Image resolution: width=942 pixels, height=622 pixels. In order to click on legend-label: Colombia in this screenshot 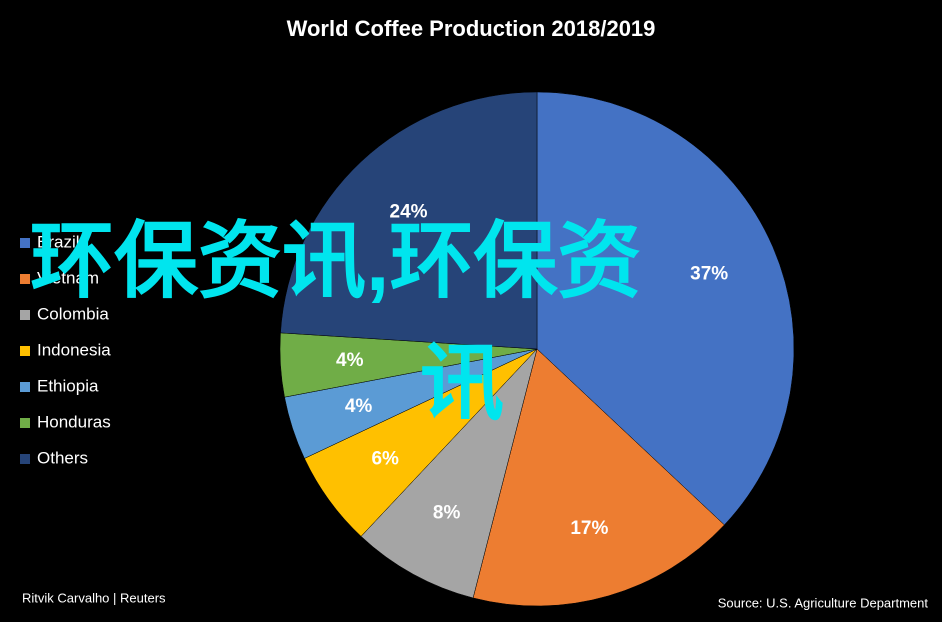, I will do `click(73, 313)`.